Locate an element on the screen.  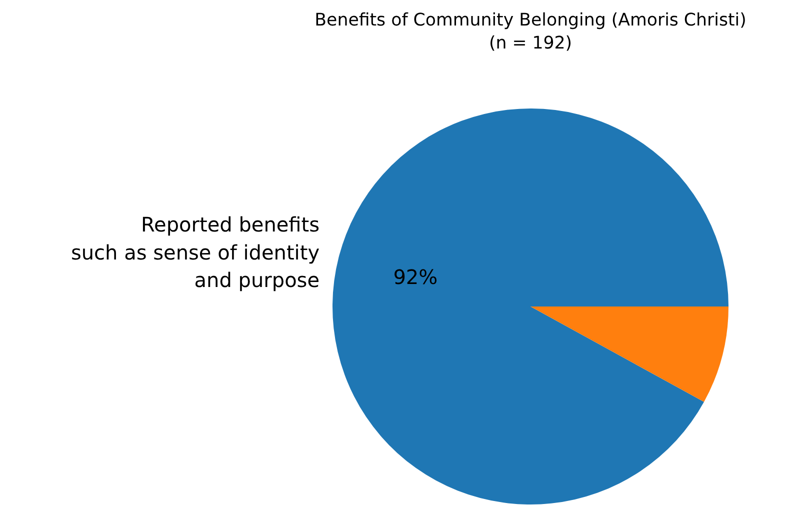
chart-title: Benefits of Community Belonging (Amoris Christi) (n = 192) is located at coordinates (530, 32).